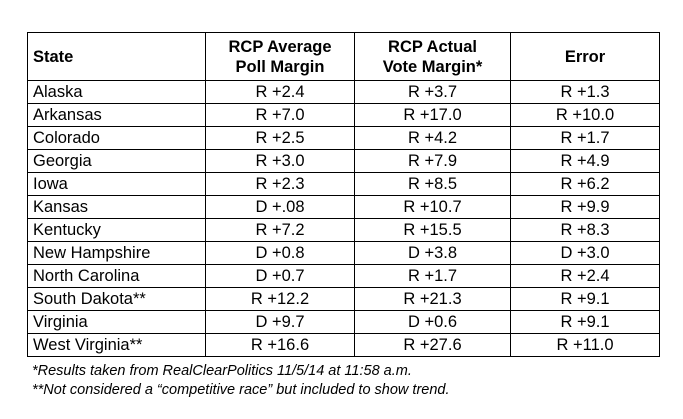  What do you see at coordinates (280, 115) in the screenshot?
I see `cell-poll-margin: R +7.0` at bounding box center [280, 115].